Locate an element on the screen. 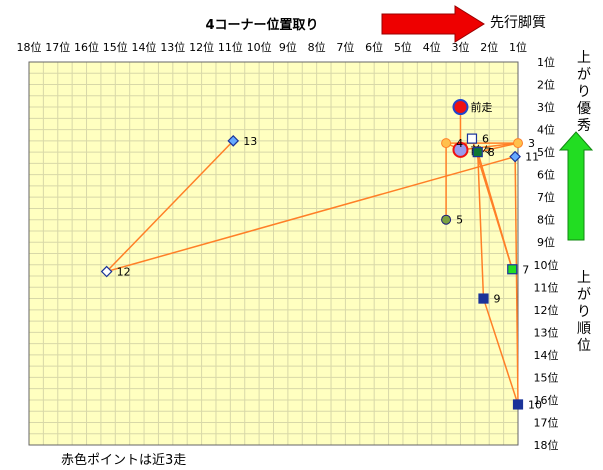 Image resolution: width=603 pixels, height=470 pixels. data-point: 12 is located at coordinates (115, 272).